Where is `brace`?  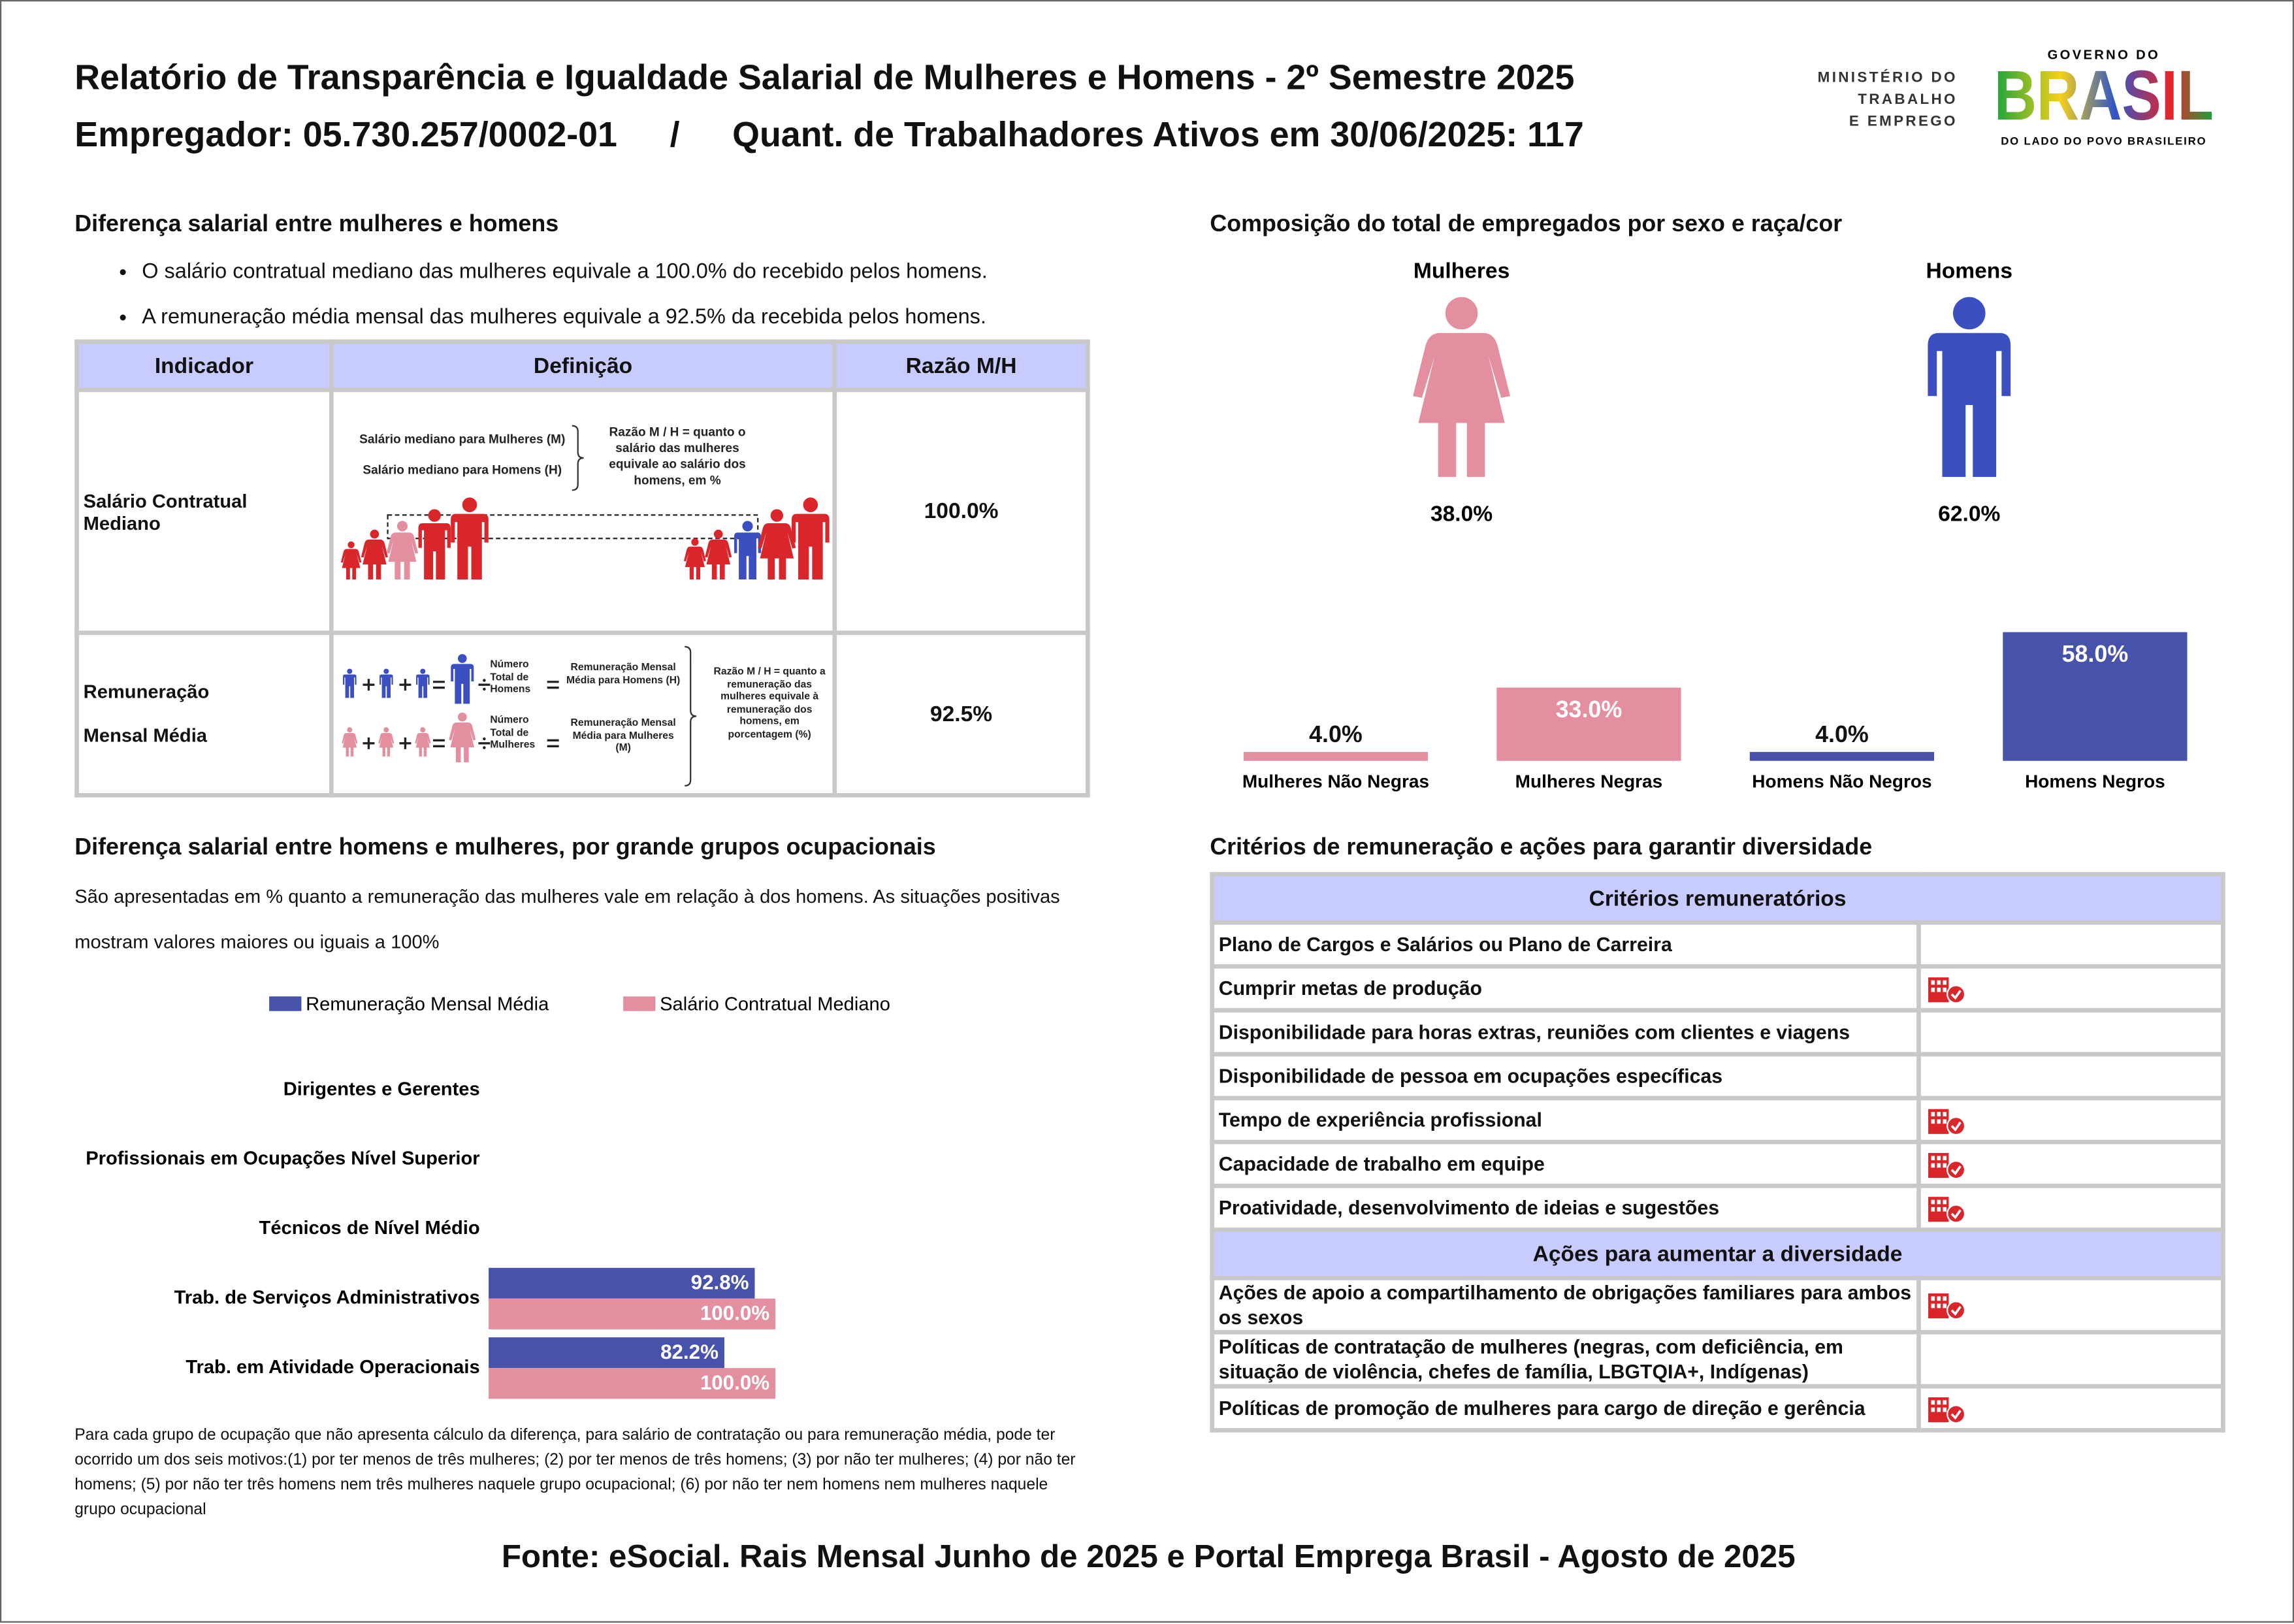
brace is located at coordinates (691, 716).